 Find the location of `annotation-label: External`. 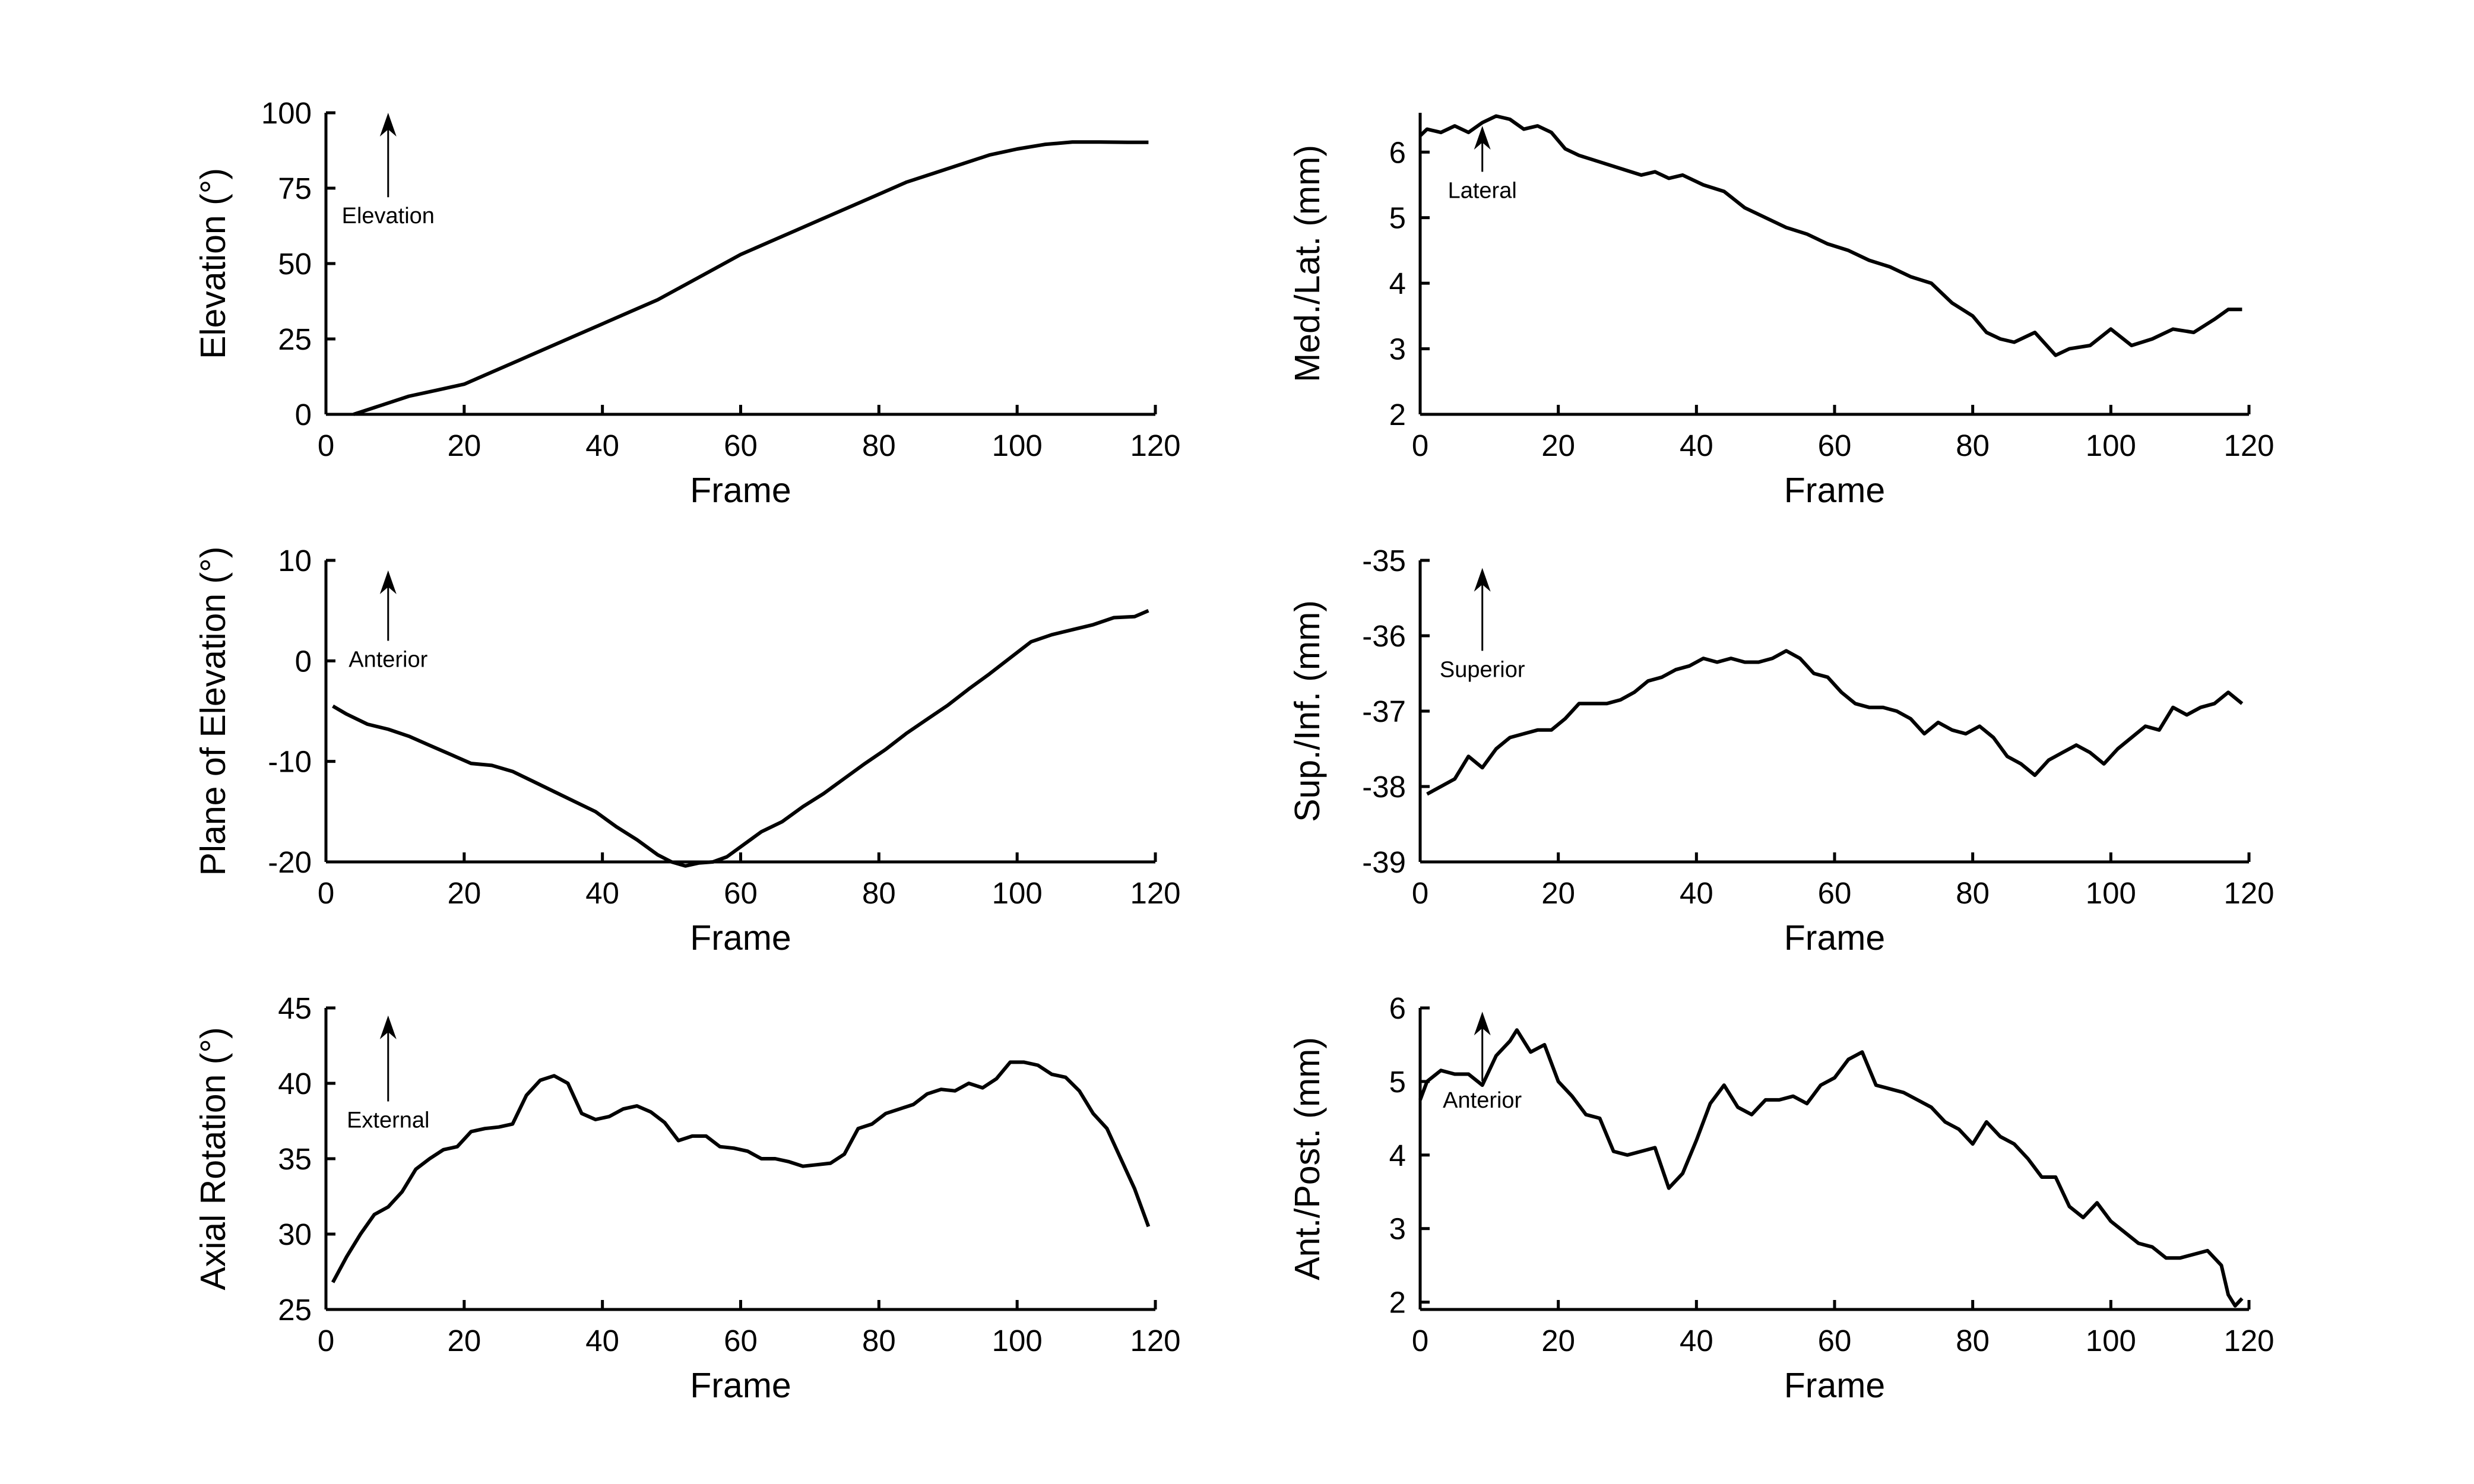

annotation-label: External is located at coordinates (388, 1120).